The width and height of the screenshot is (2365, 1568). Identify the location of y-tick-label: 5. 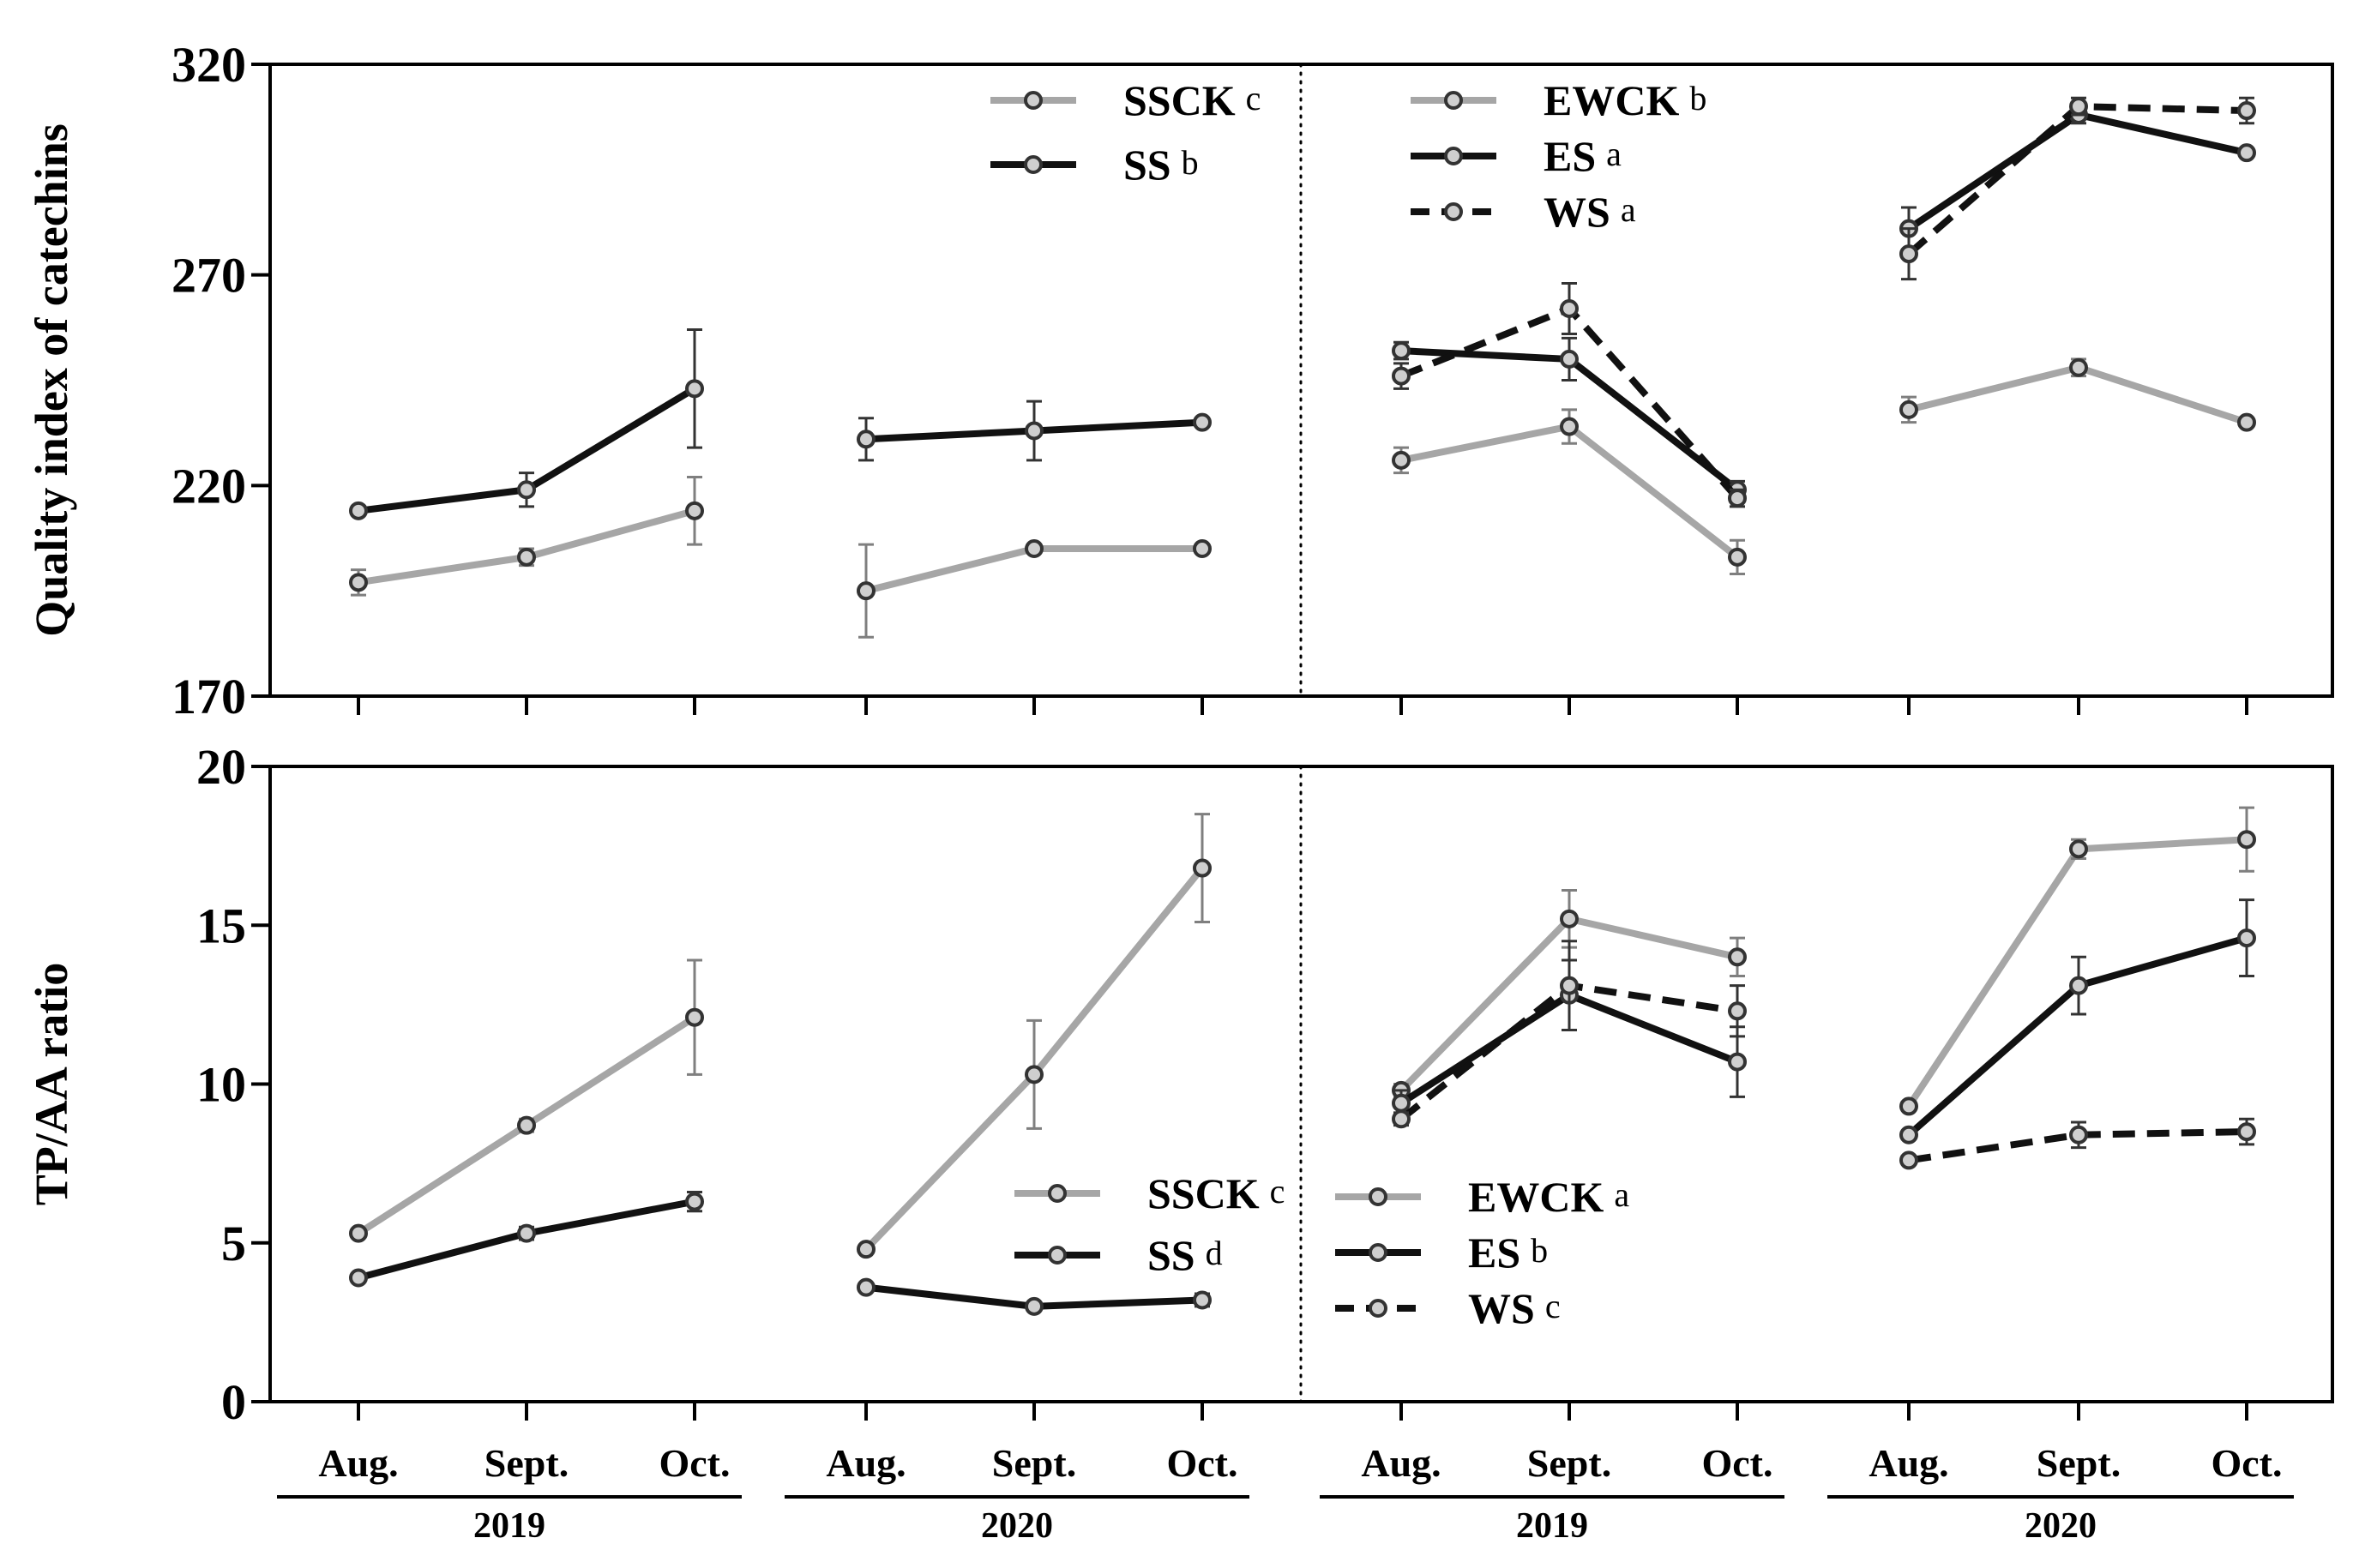
(233, 1243).